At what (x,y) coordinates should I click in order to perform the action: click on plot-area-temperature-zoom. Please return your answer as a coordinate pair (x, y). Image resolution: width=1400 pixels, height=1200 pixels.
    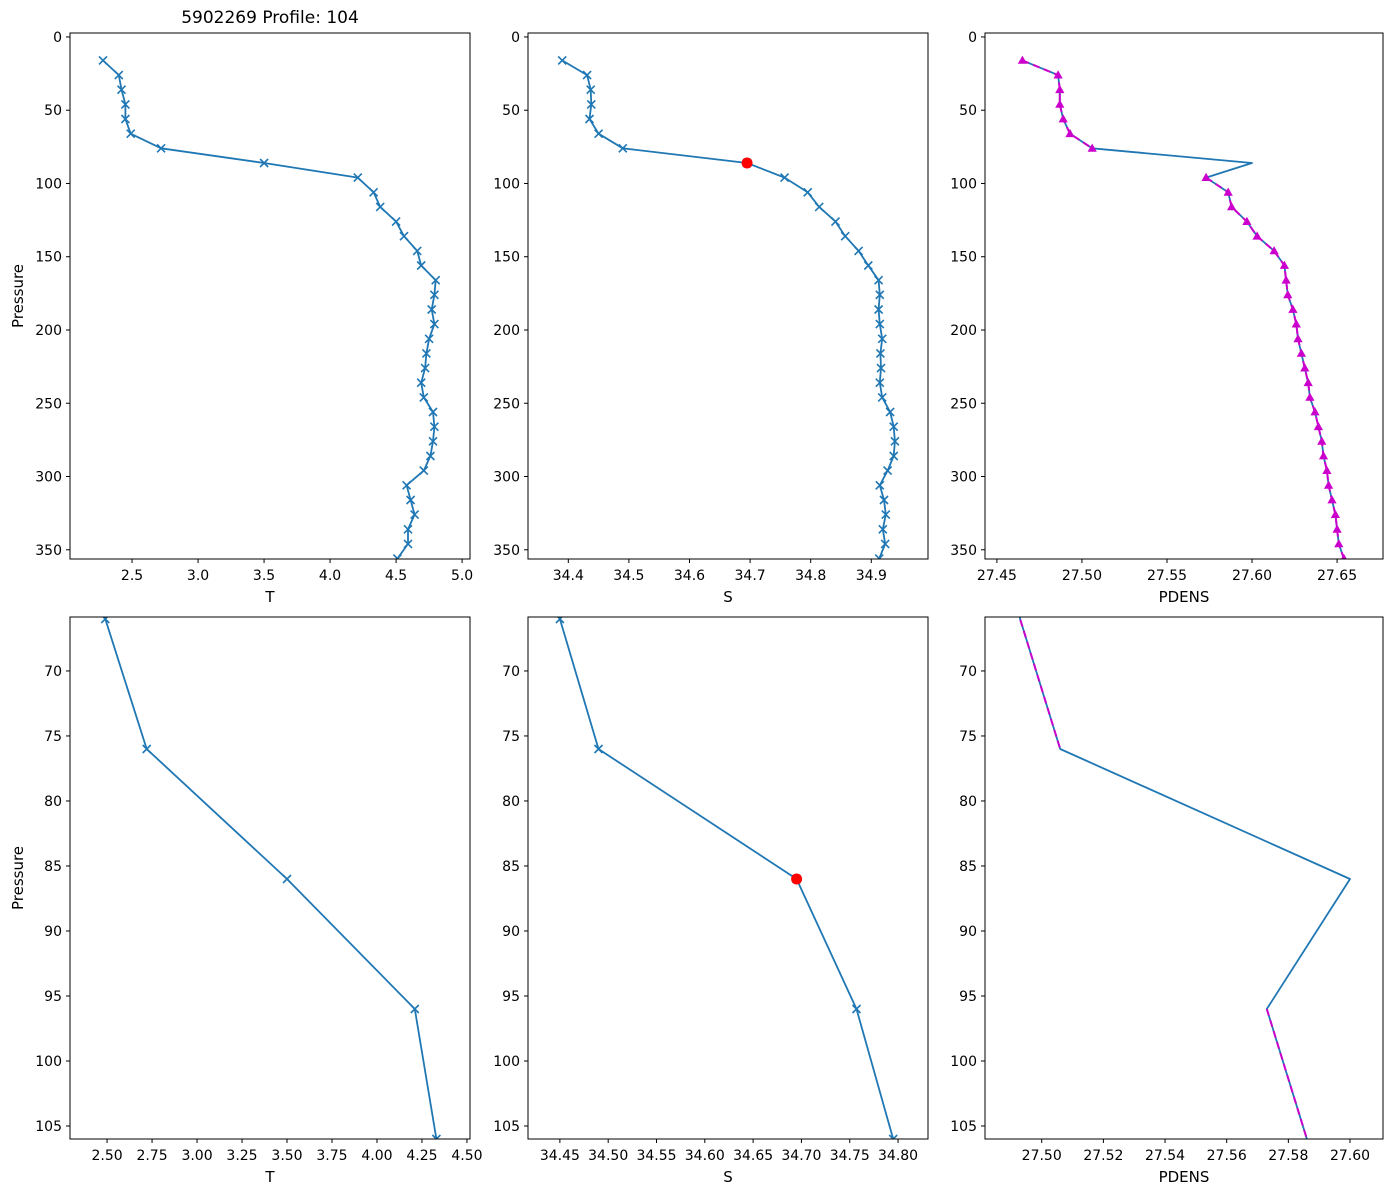
    Looking at the image, I should click on (270, 878).